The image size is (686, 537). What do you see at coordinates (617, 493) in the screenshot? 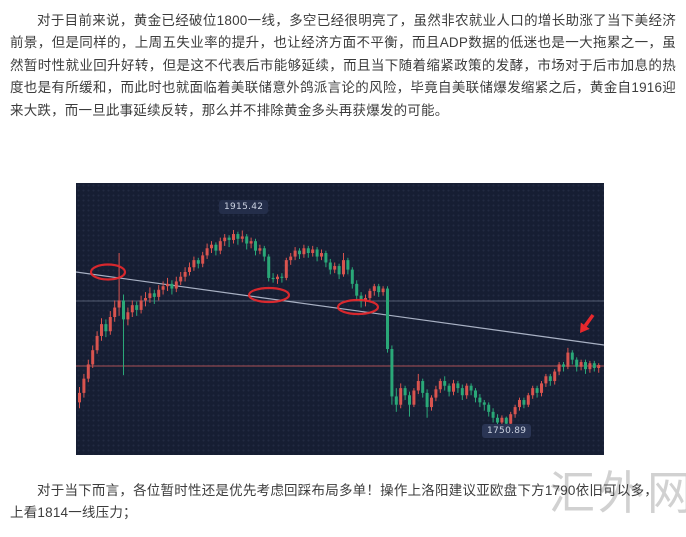
I see `watermark-text: 汇外网` at bounding box center [617, 493].